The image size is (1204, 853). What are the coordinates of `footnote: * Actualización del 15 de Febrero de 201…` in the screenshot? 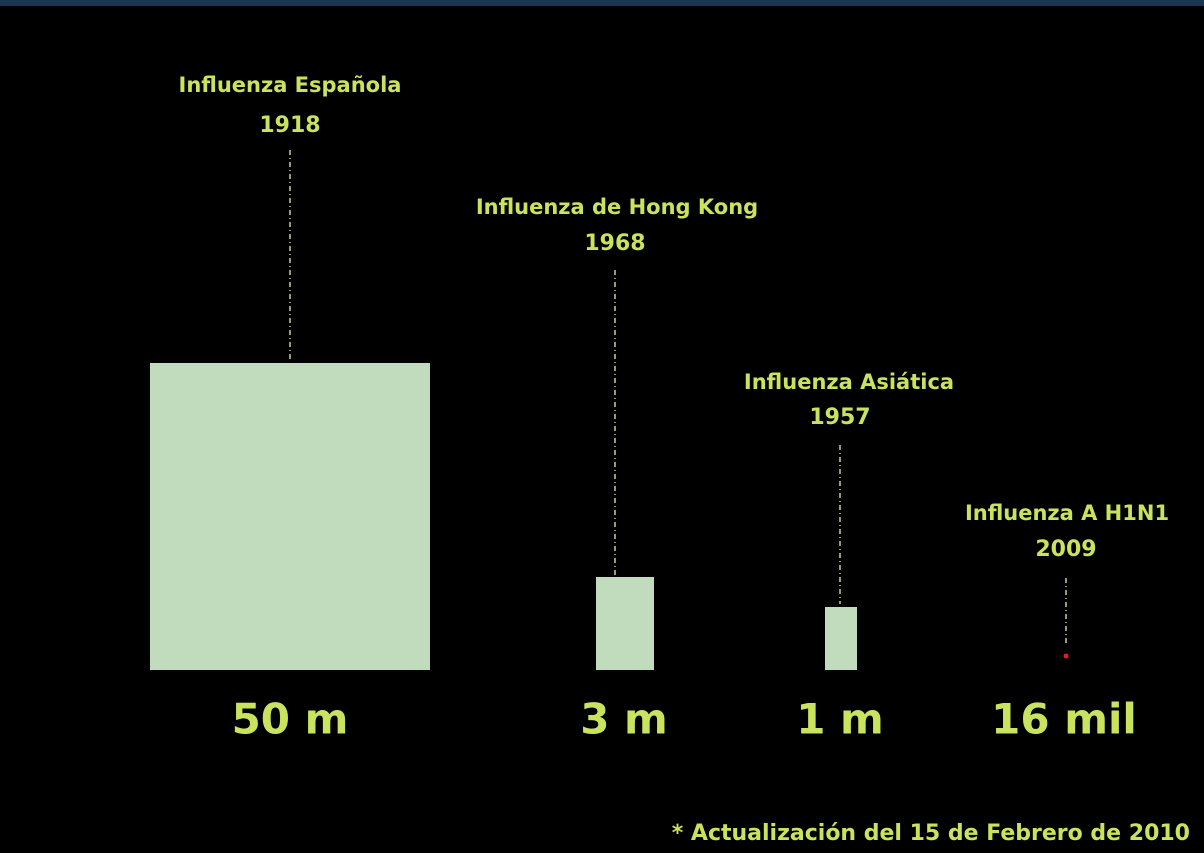 It's located at (931, 833).